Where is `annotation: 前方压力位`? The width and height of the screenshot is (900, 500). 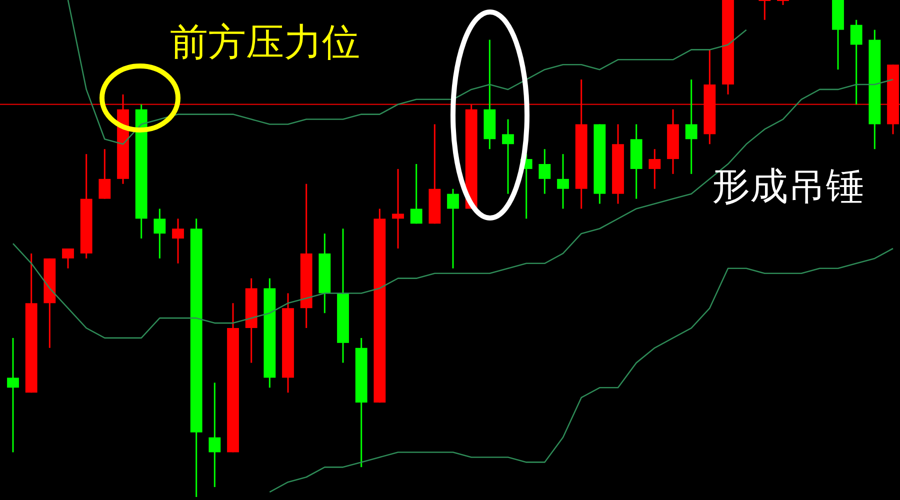
annotation: 前方压力位 is located at coordinates (265, 42).